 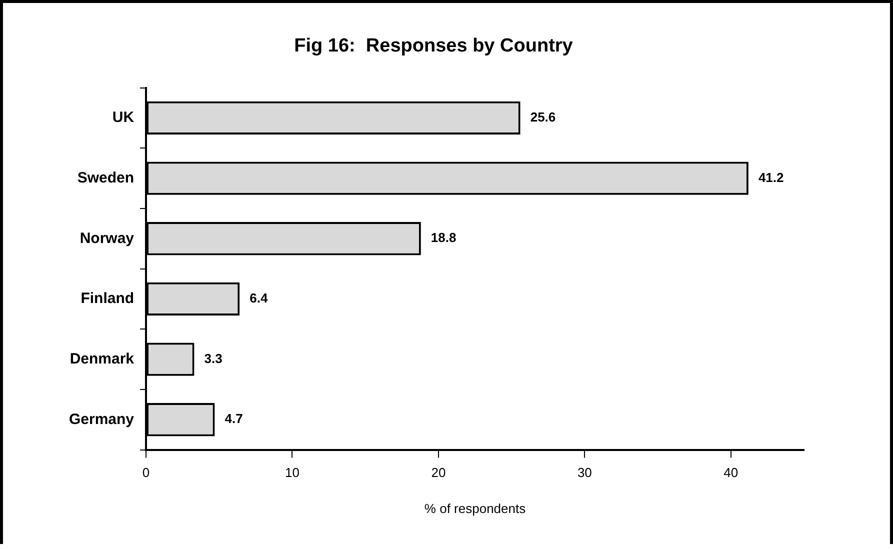 What do you see at coordinates (543, 117) in the screenshot?
I see `data-label: 25.6` at bounding box center [543, 117].